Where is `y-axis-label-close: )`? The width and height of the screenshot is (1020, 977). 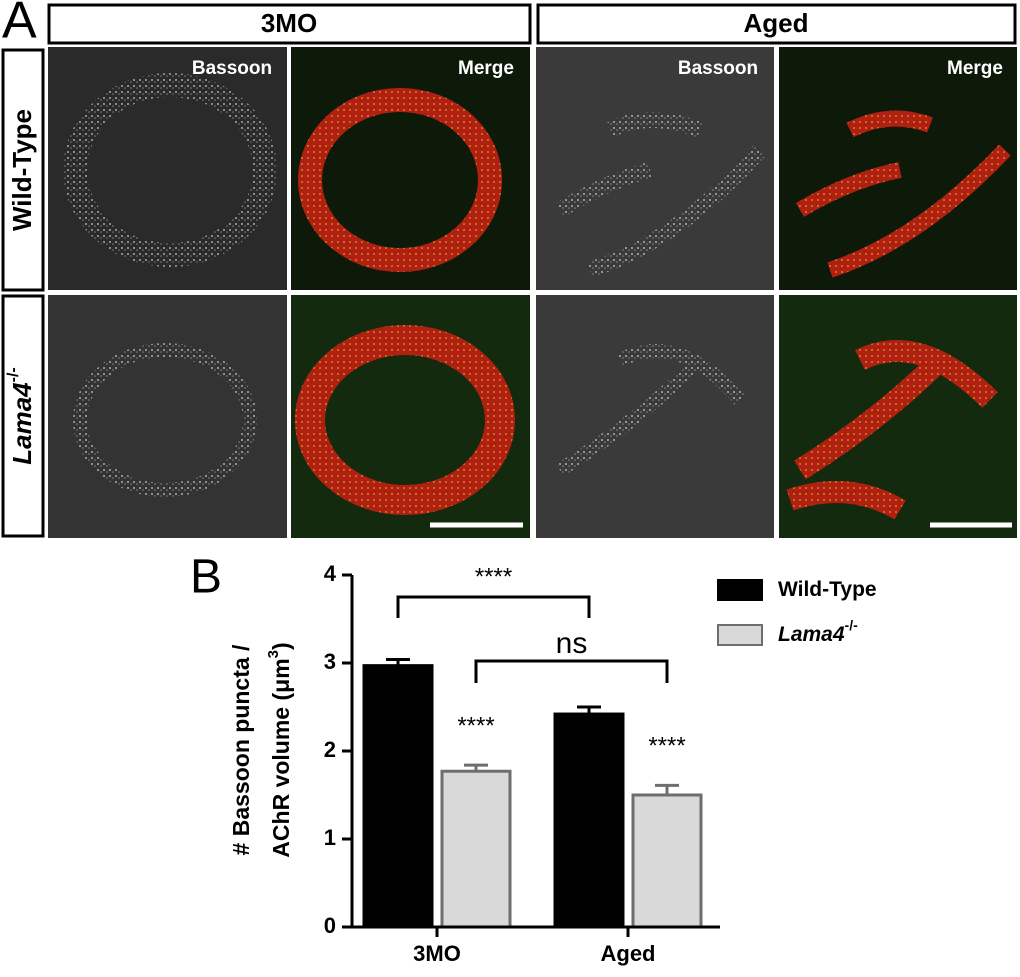
y-axis-label-close: ) is located at coordinates (281, 646).